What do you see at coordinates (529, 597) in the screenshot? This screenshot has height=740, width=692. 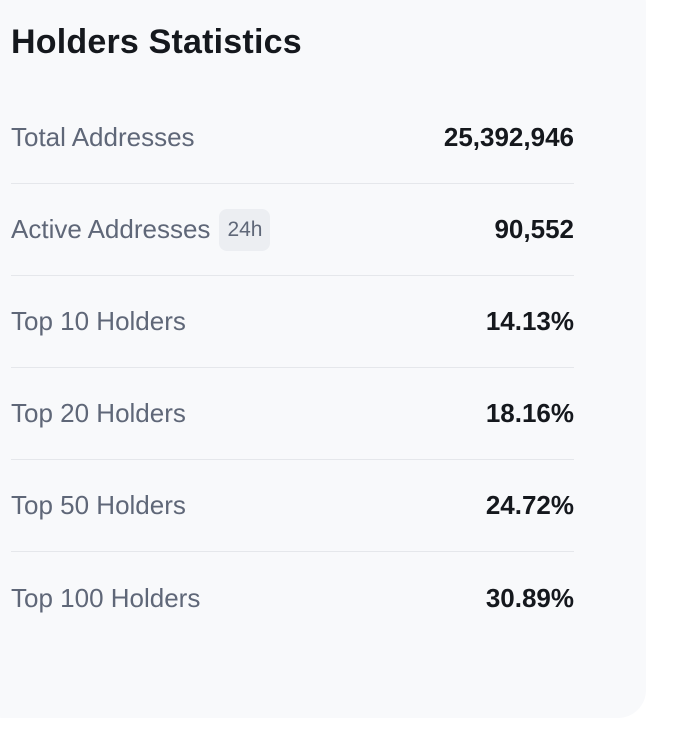 I see `stat-value: 30.89%` at bounding box center [529, 597].